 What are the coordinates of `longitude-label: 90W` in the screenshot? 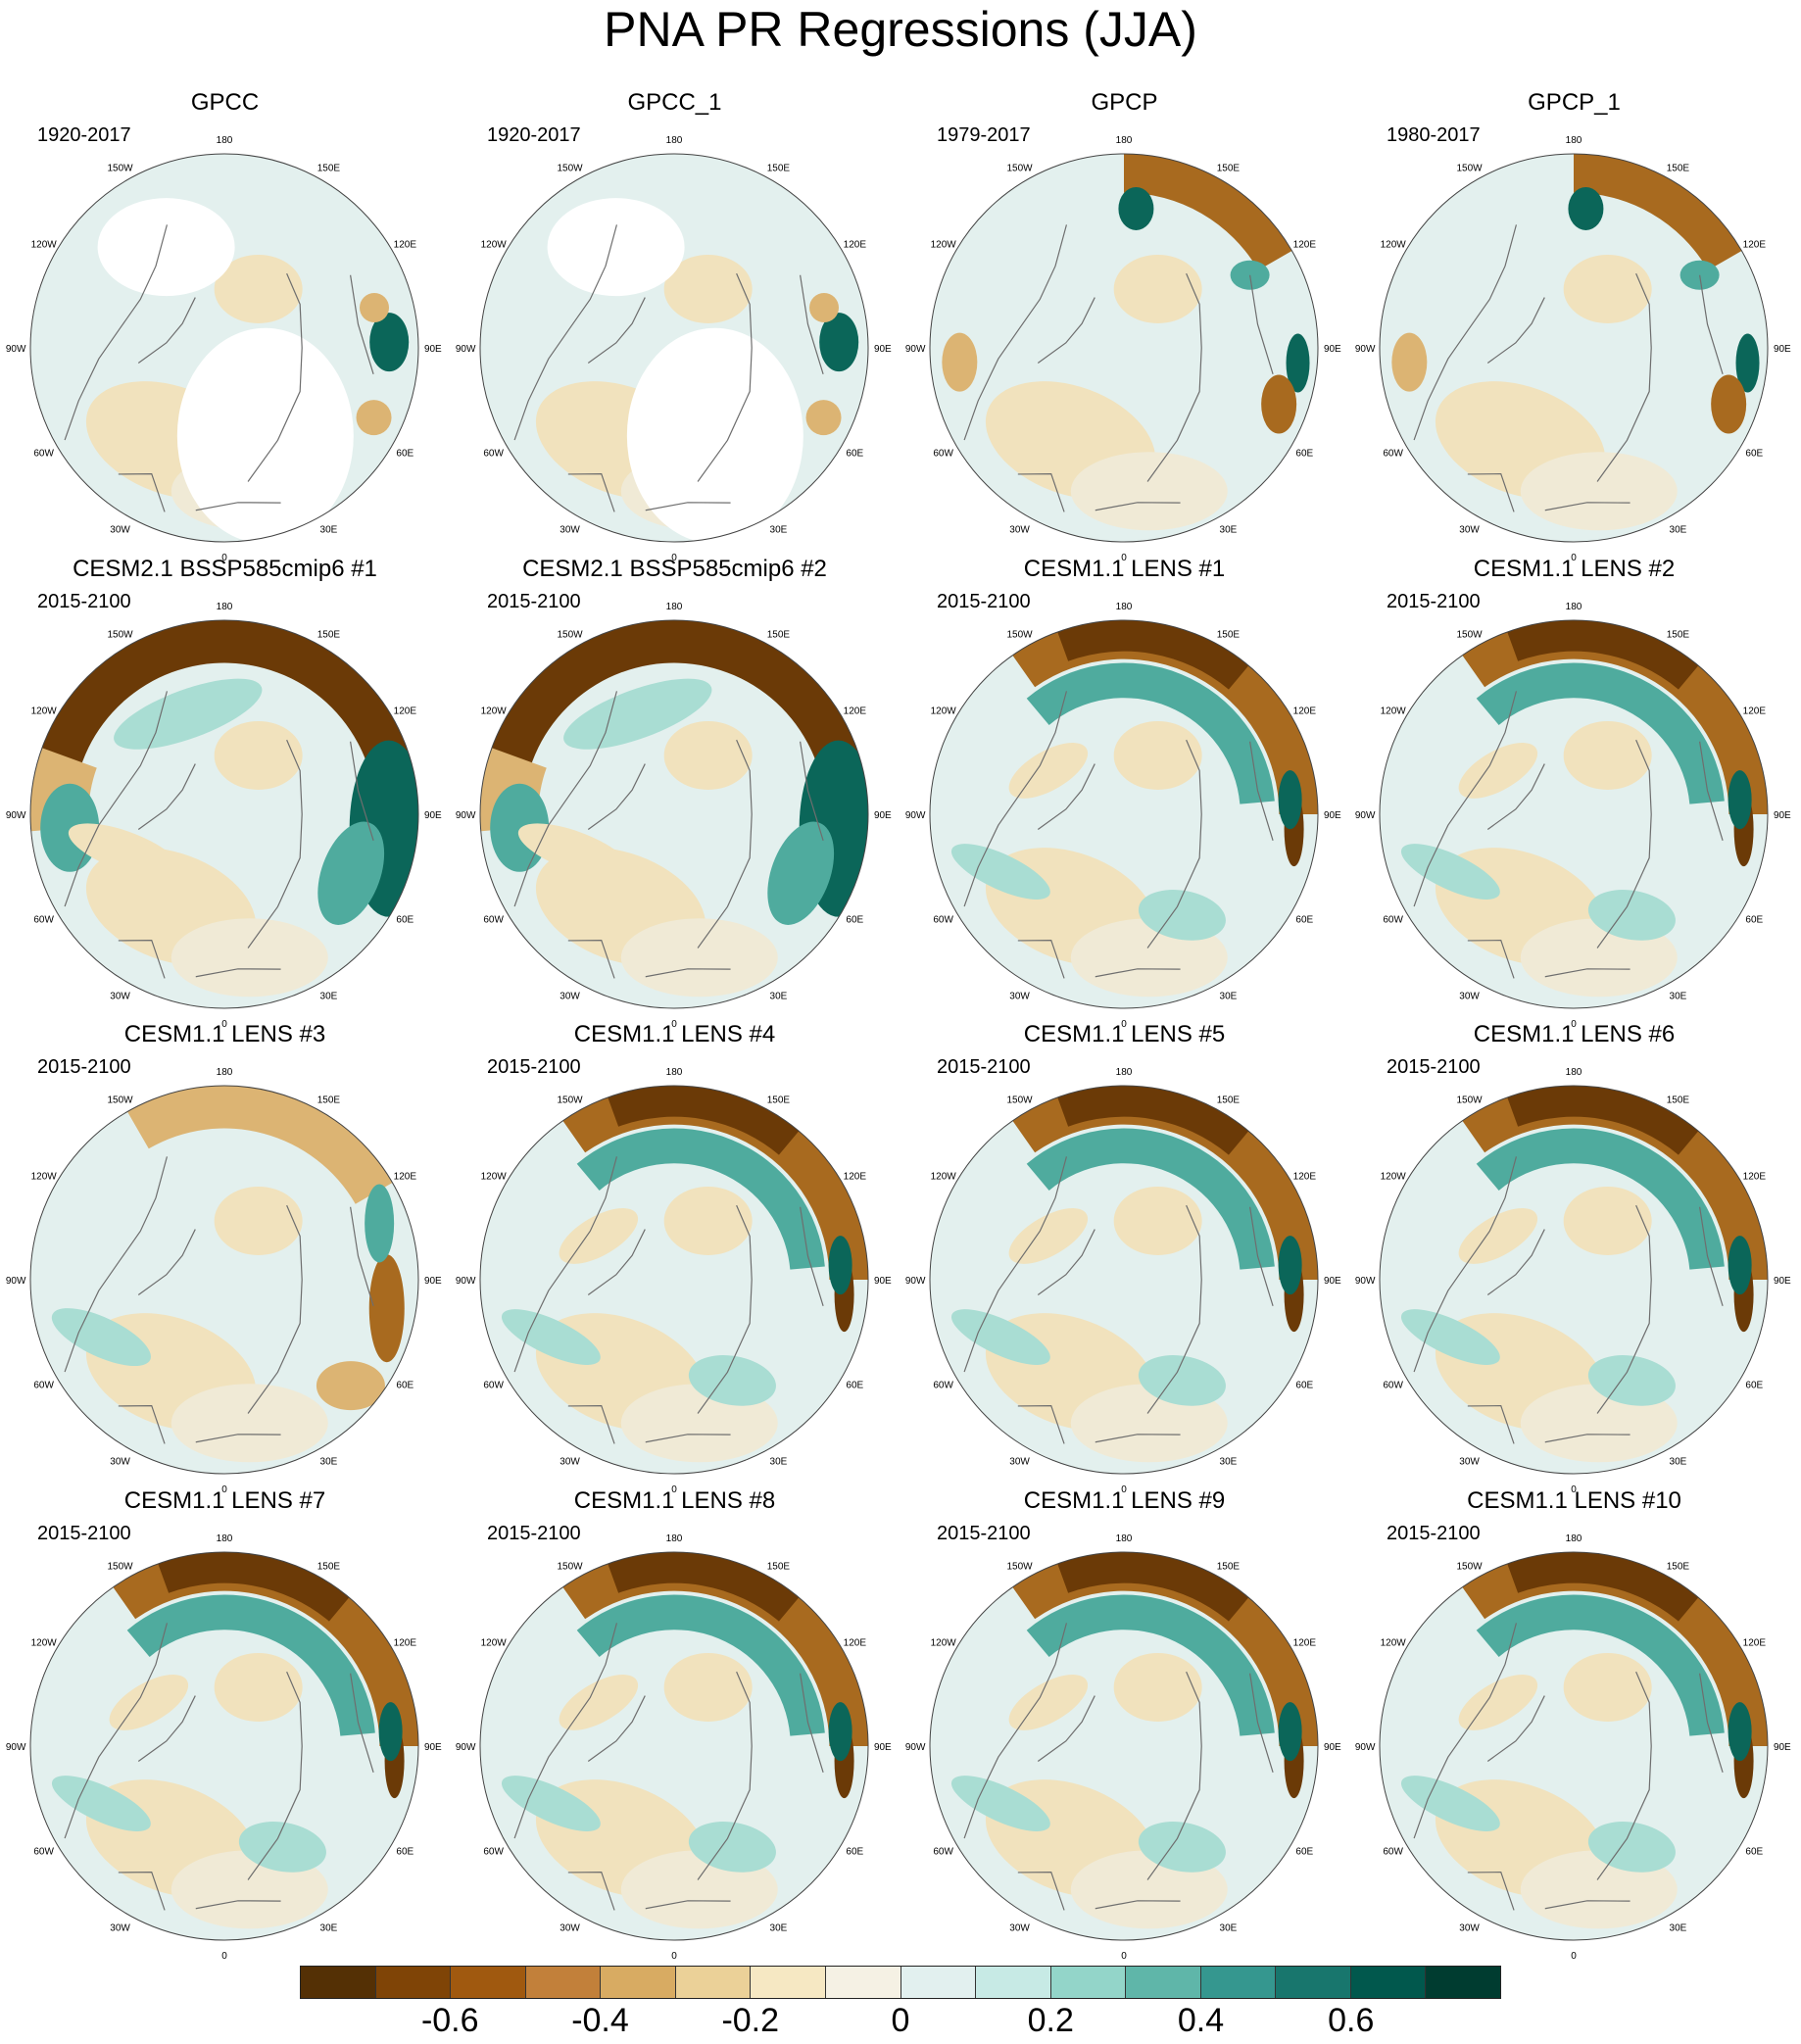 It's located at (466, 1748).